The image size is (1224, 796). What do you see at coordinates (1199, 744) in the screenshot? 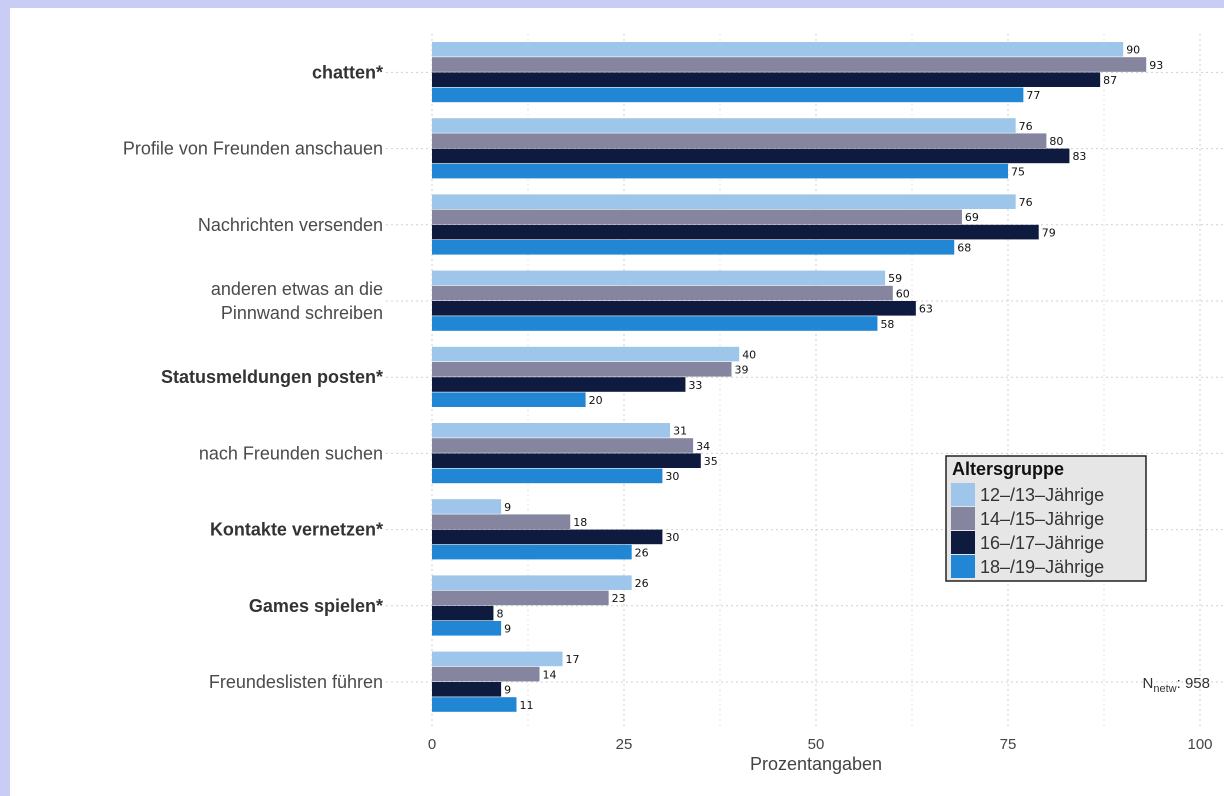
I see `x-tick-label: 100` at bounding box center [1199, 744].